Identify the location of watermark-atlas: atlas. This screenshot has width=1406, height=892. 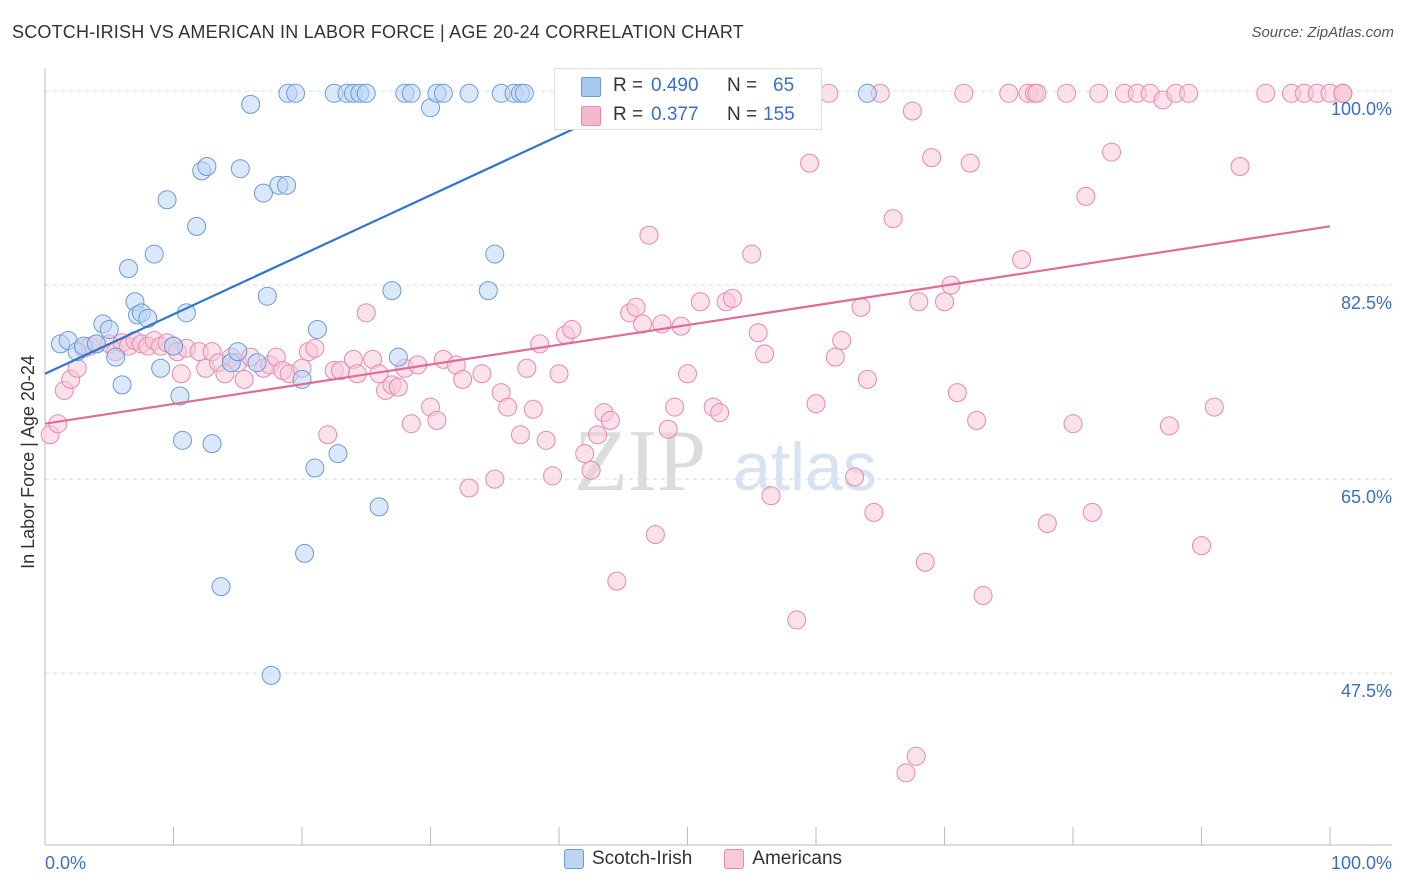
(805, 467).